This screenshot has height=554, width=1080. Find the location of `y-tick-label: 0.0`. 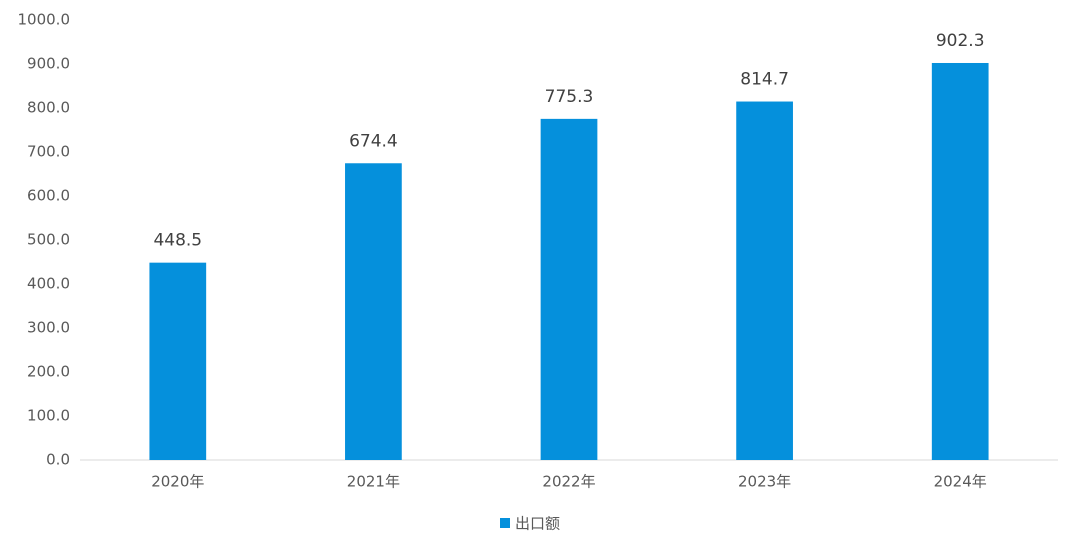

y-tick-label: 0.0 is located at coordinates (58, 460).